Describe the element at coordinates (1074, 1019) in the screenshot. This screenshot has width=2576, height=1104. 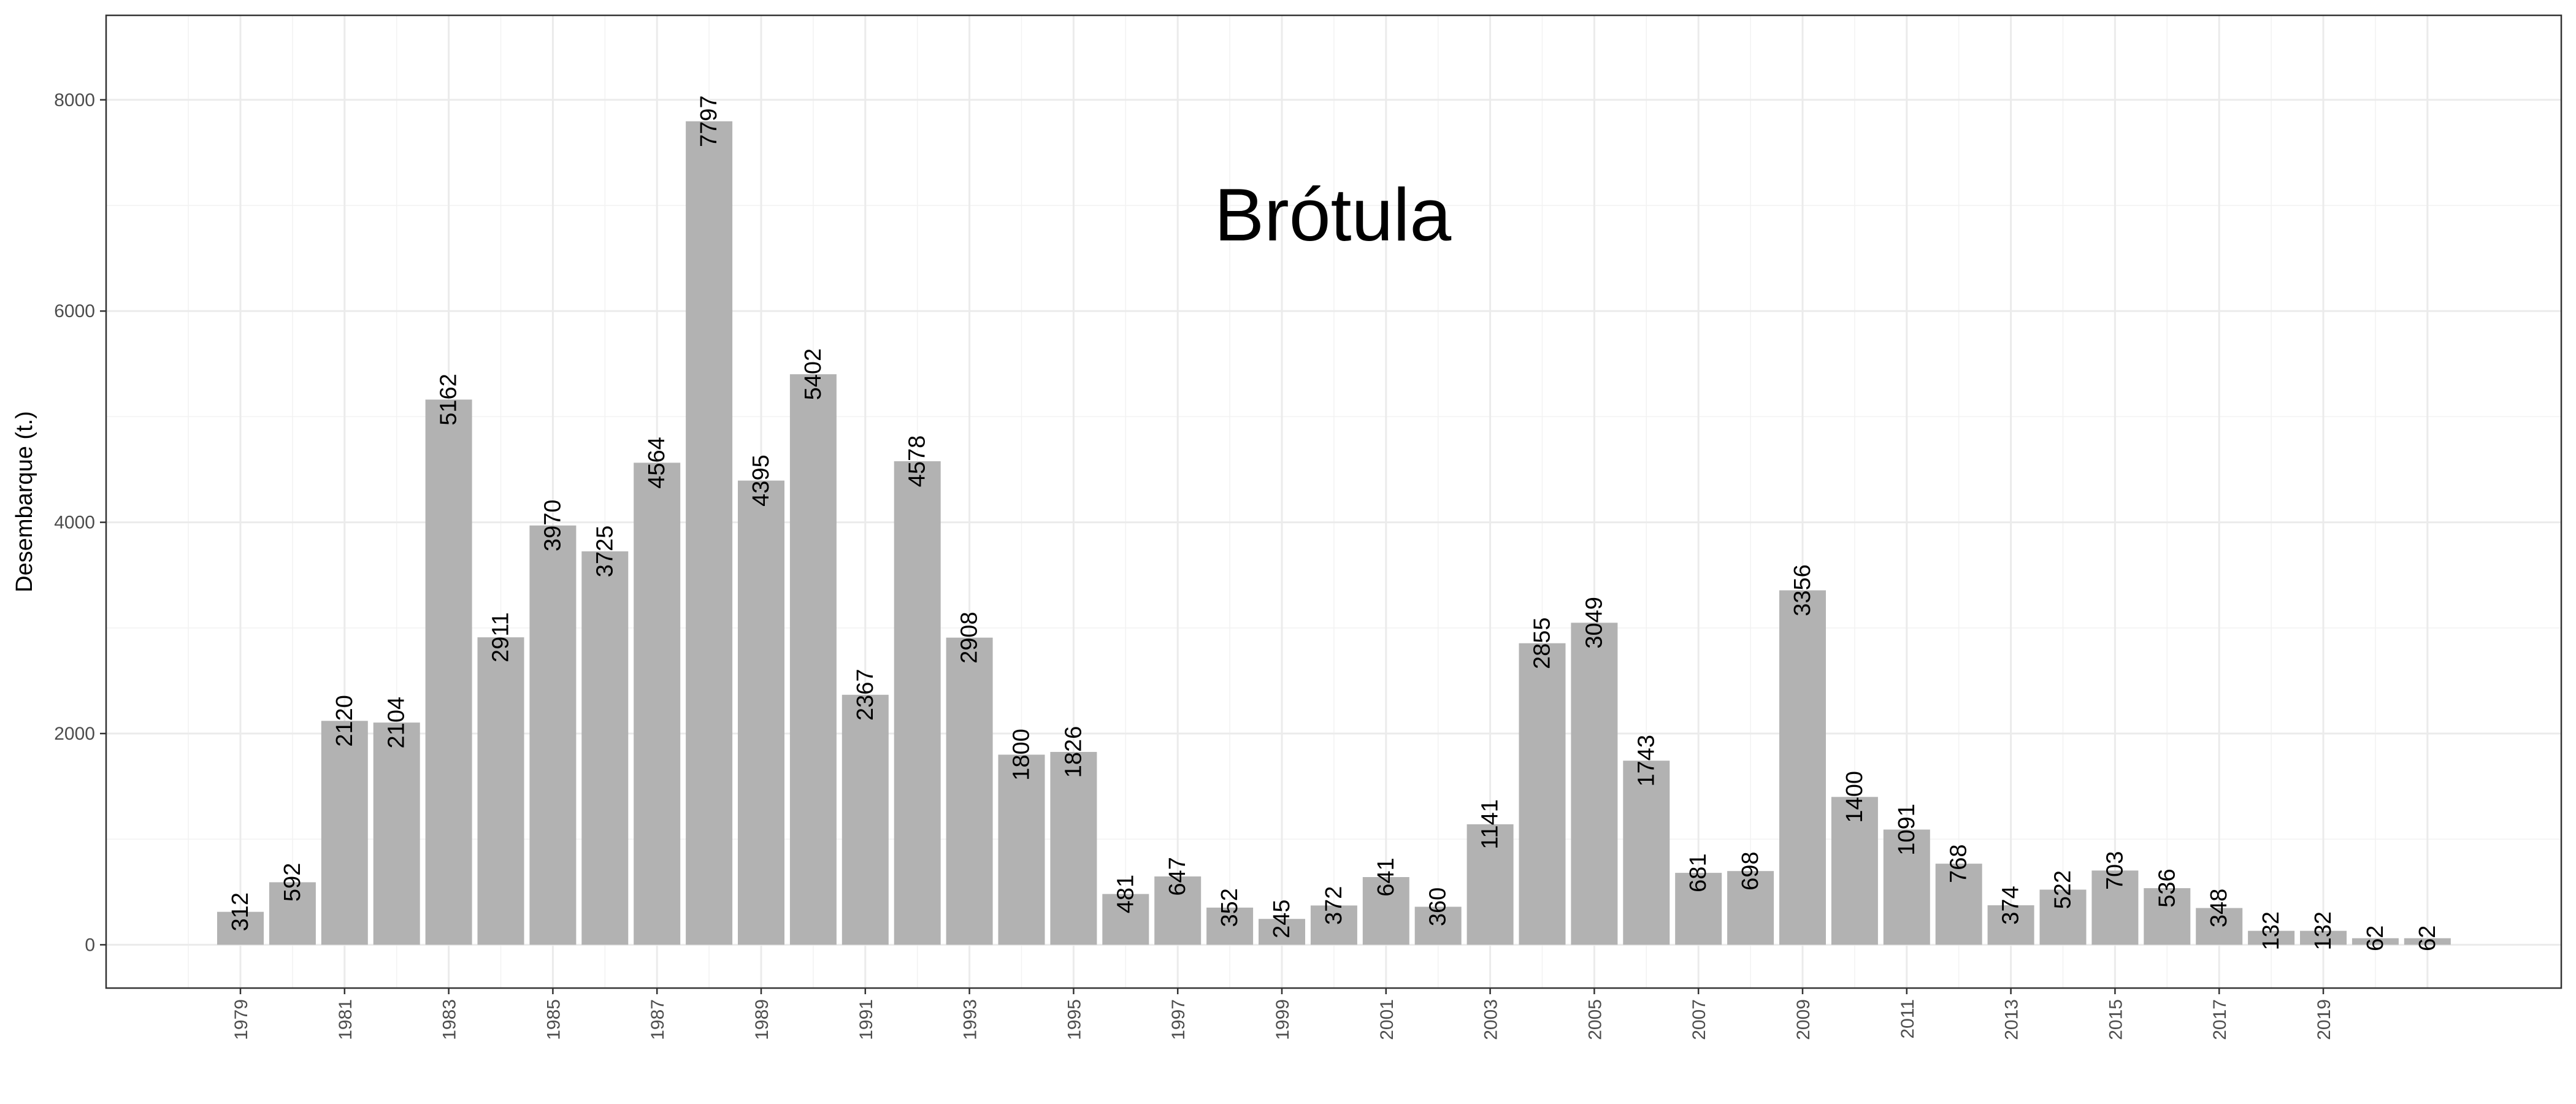
I see `x-tick-label: 1995` at that location.